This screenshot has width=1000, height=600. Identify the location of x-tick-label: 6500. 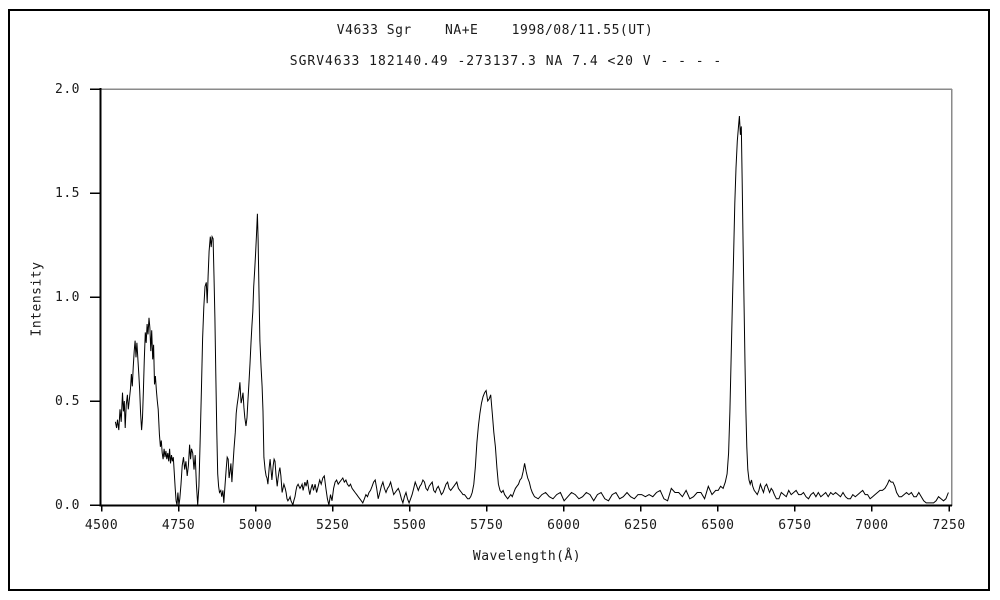
(718, 525).